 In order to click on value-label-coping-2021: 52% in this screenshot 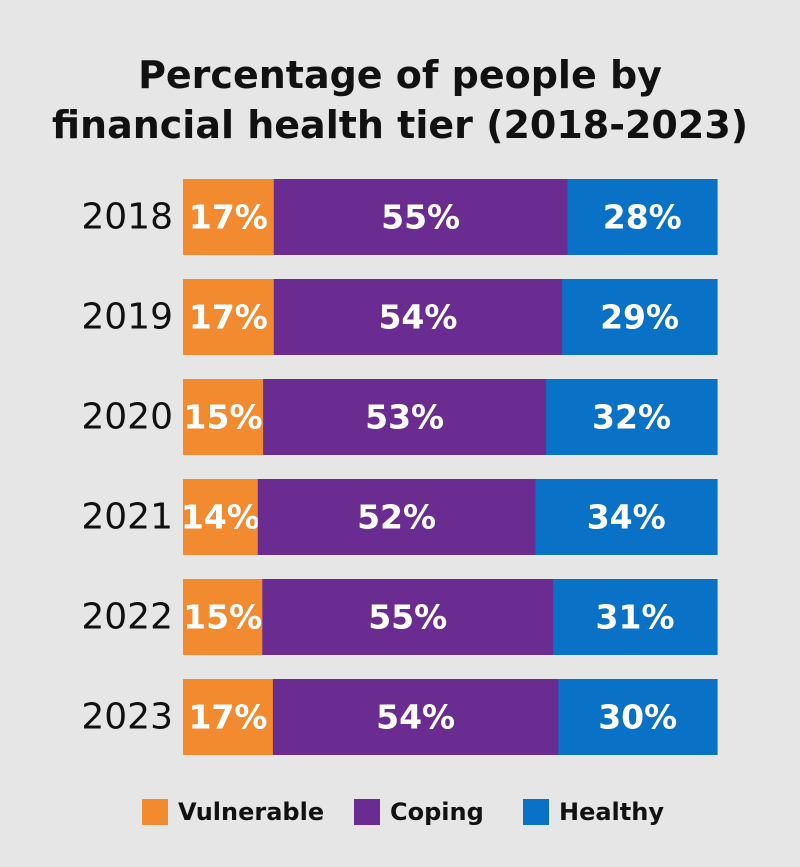, I will do `click(396, 517)`.